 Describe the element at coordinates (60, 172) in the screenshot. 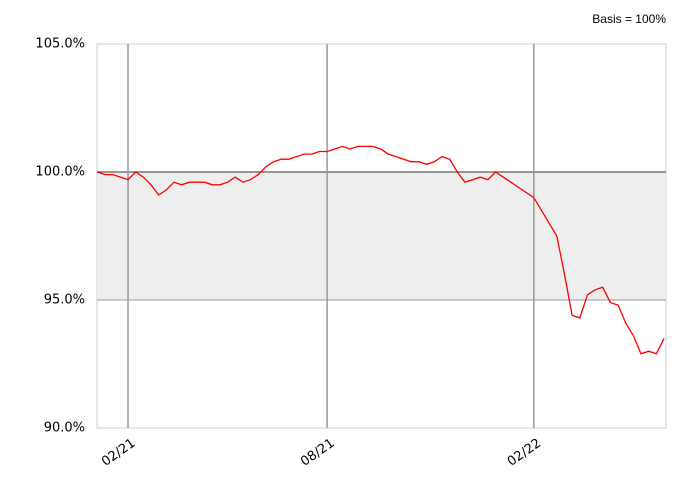

I see `y-tick-label: 100.0%` at that location.